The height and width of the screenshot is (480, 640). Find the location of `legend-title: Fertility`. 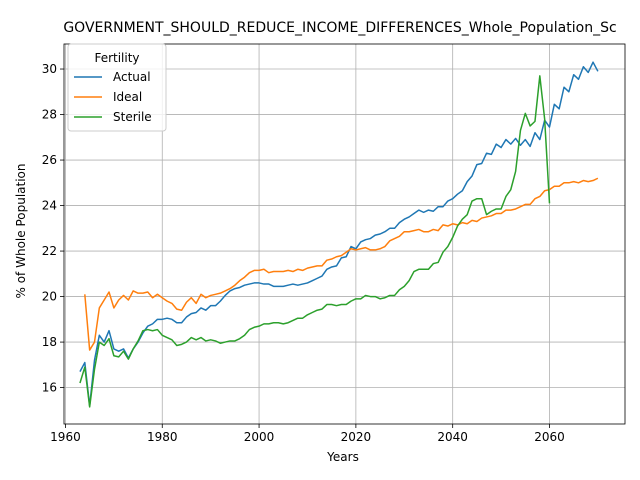

legend-title: Fertility is located at coordinates (116, 58).